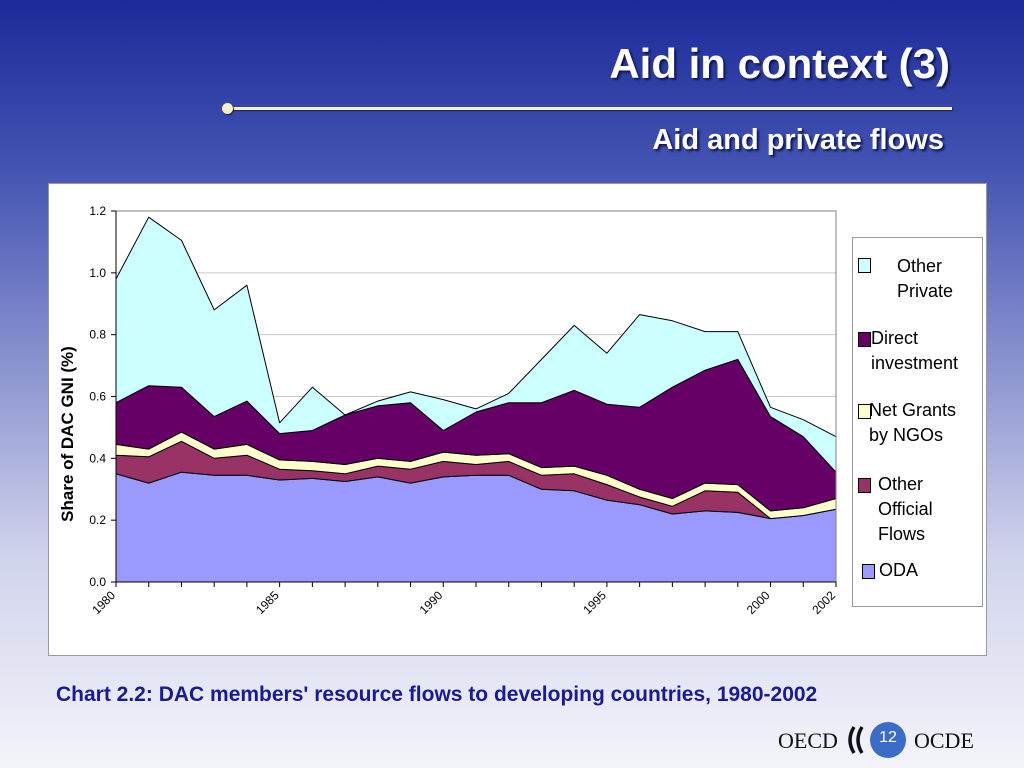 This screenshot has height=768, width=1024. I want to click on x-tick-label: 1980, so click(103, 602).